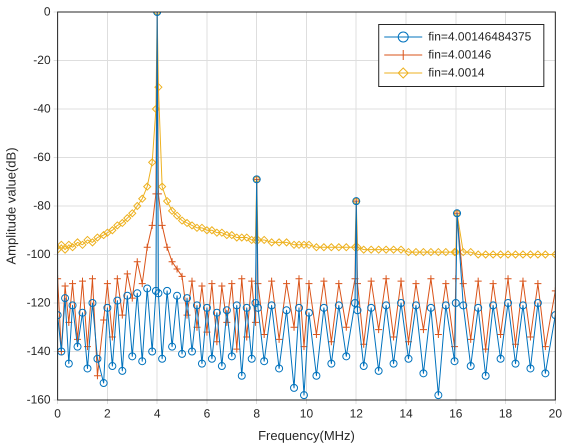 The image size is (565, 448). What do you see at coordinates (38, 302) in the screenshot?
I see `y-tick-label: -120` at bounding box center [38, 302].